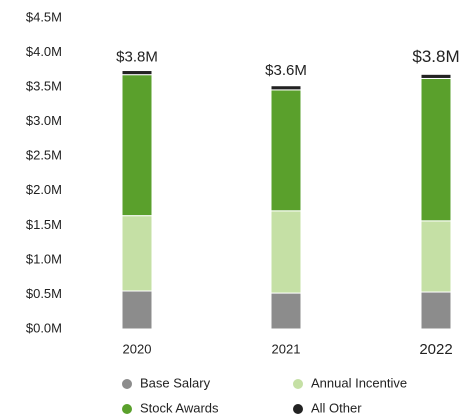 Image resolution: width=470 pixels, height=420 pixels. What do you see at coordinates (44, 86) in the screenshot?
I see `y-tick-label: $3.5M` at bounding box center [44, 86].